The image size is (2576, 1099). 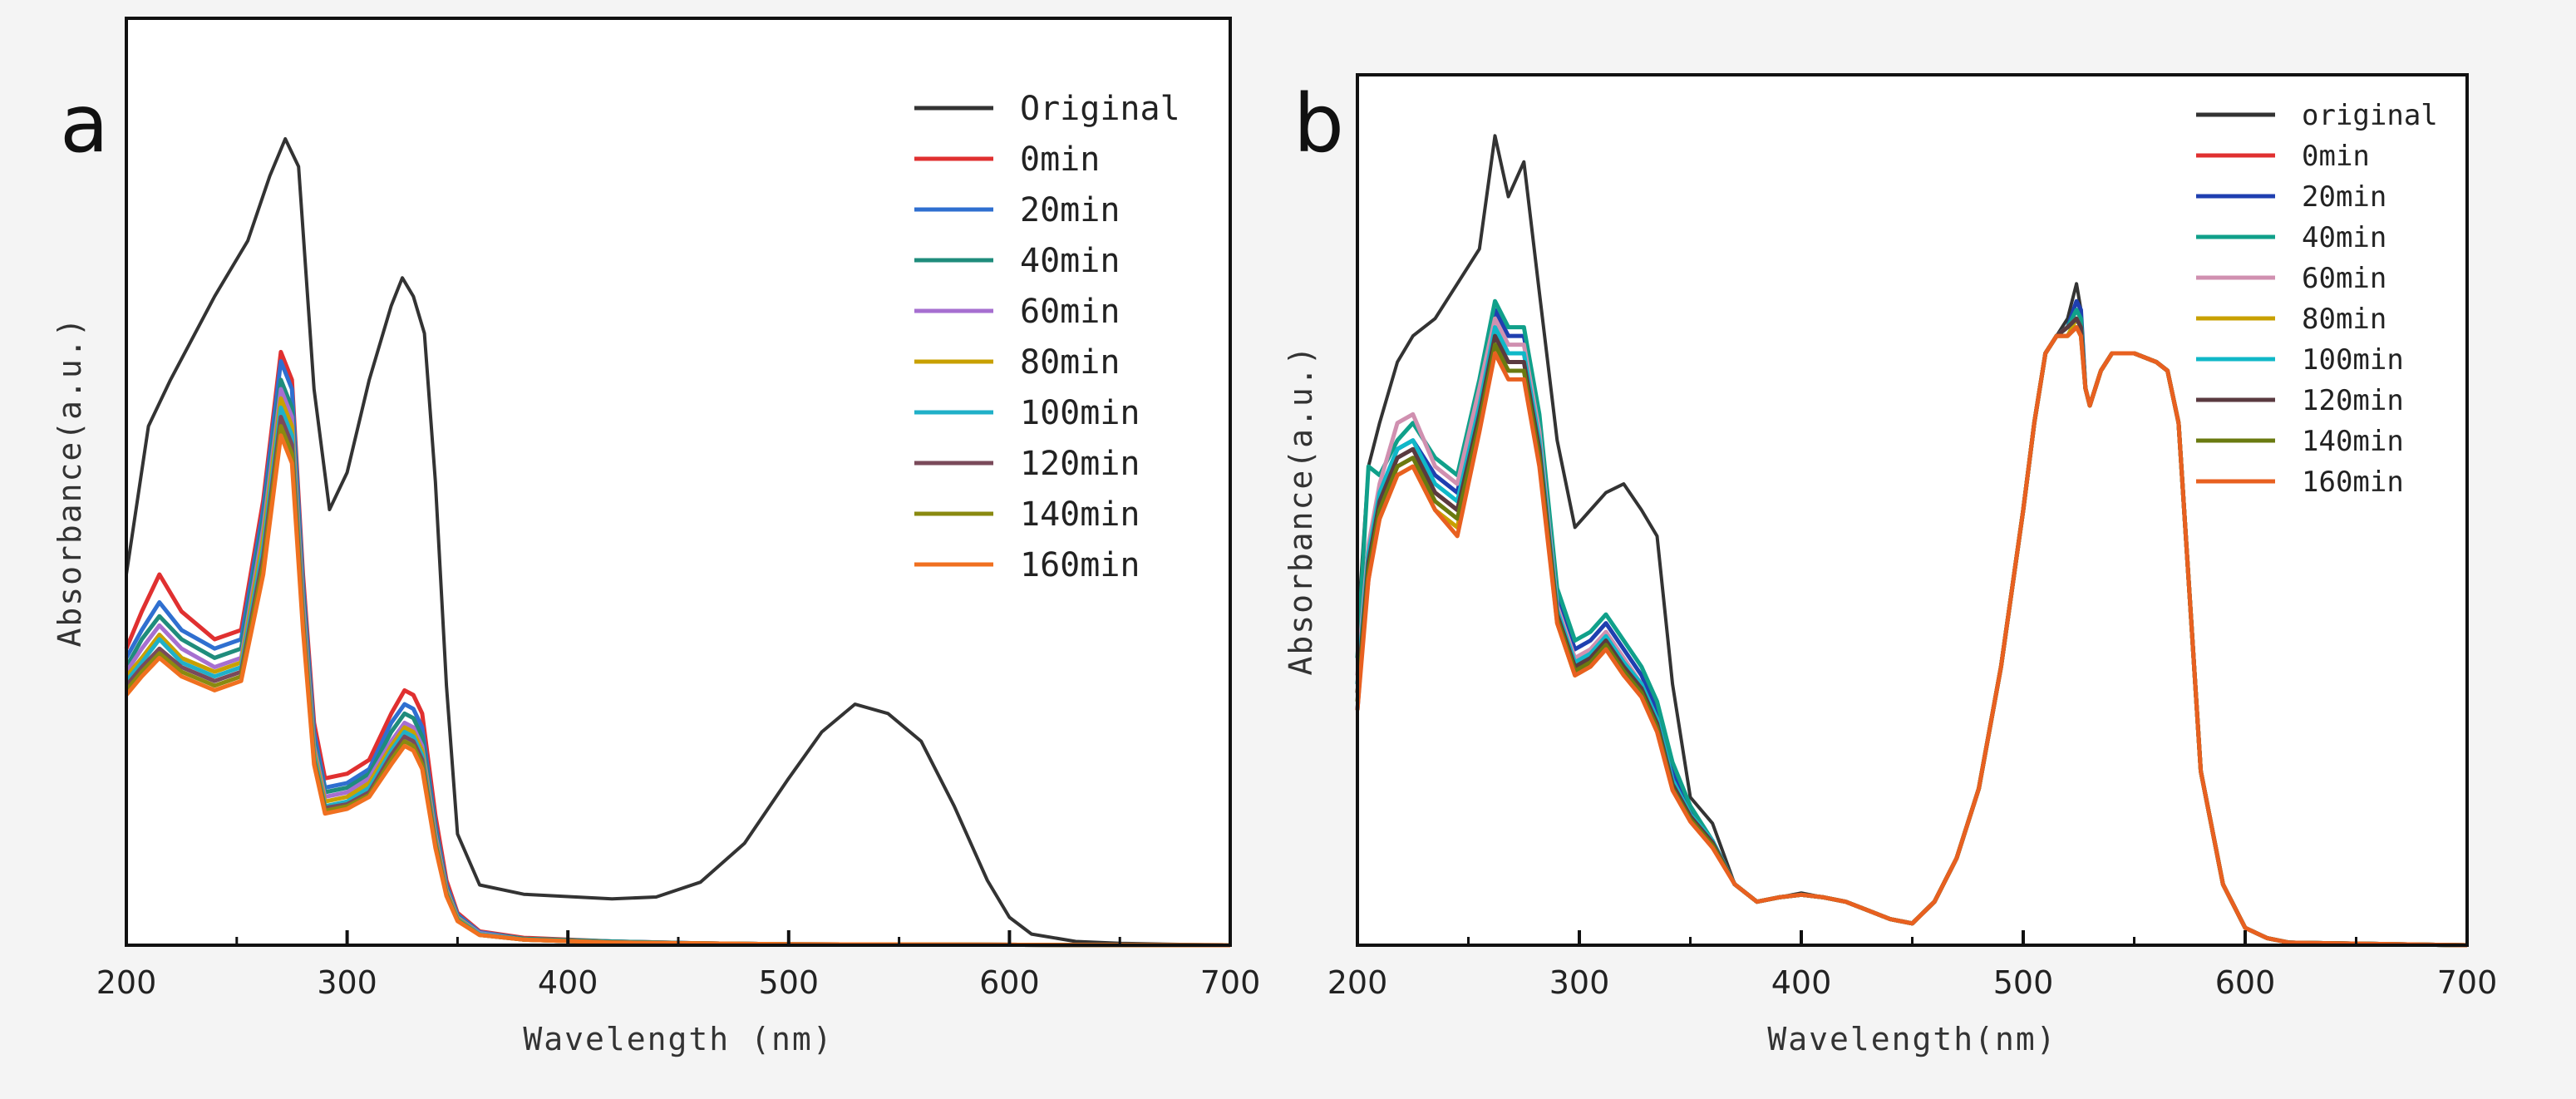 I want to click on panel-letter: b, so click(x=1318, y=123).